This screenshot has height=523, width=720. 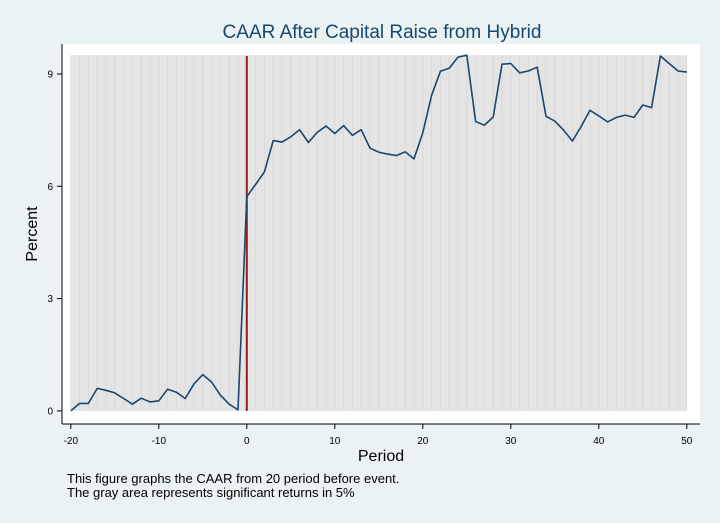 What do you see at coordinates (687, 441) in the screenshot?
I see `x-tick-label: 50` at bounding box center [687, 441].